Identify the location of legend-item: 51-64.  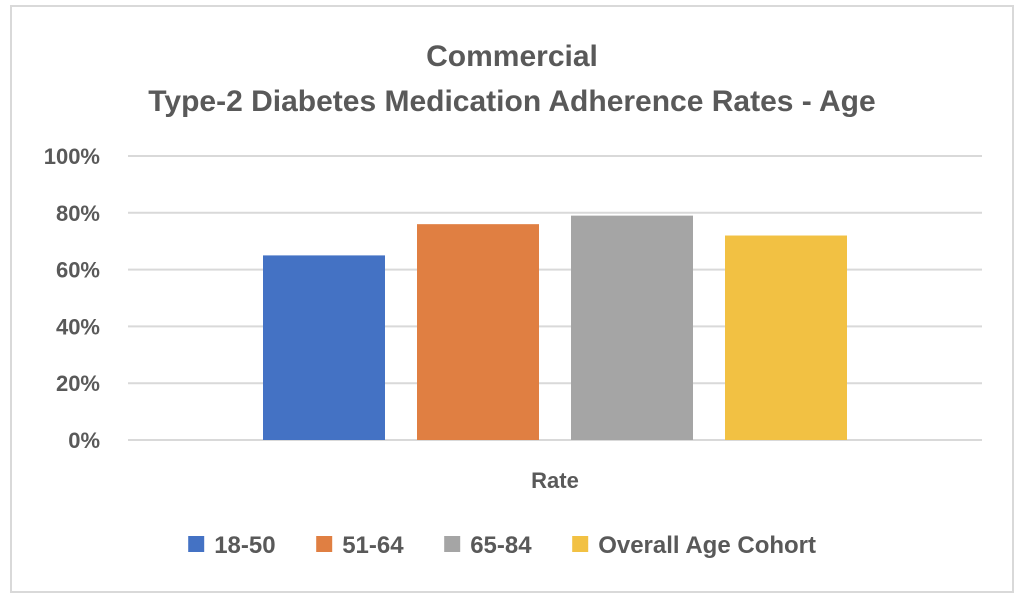
(360, 545).